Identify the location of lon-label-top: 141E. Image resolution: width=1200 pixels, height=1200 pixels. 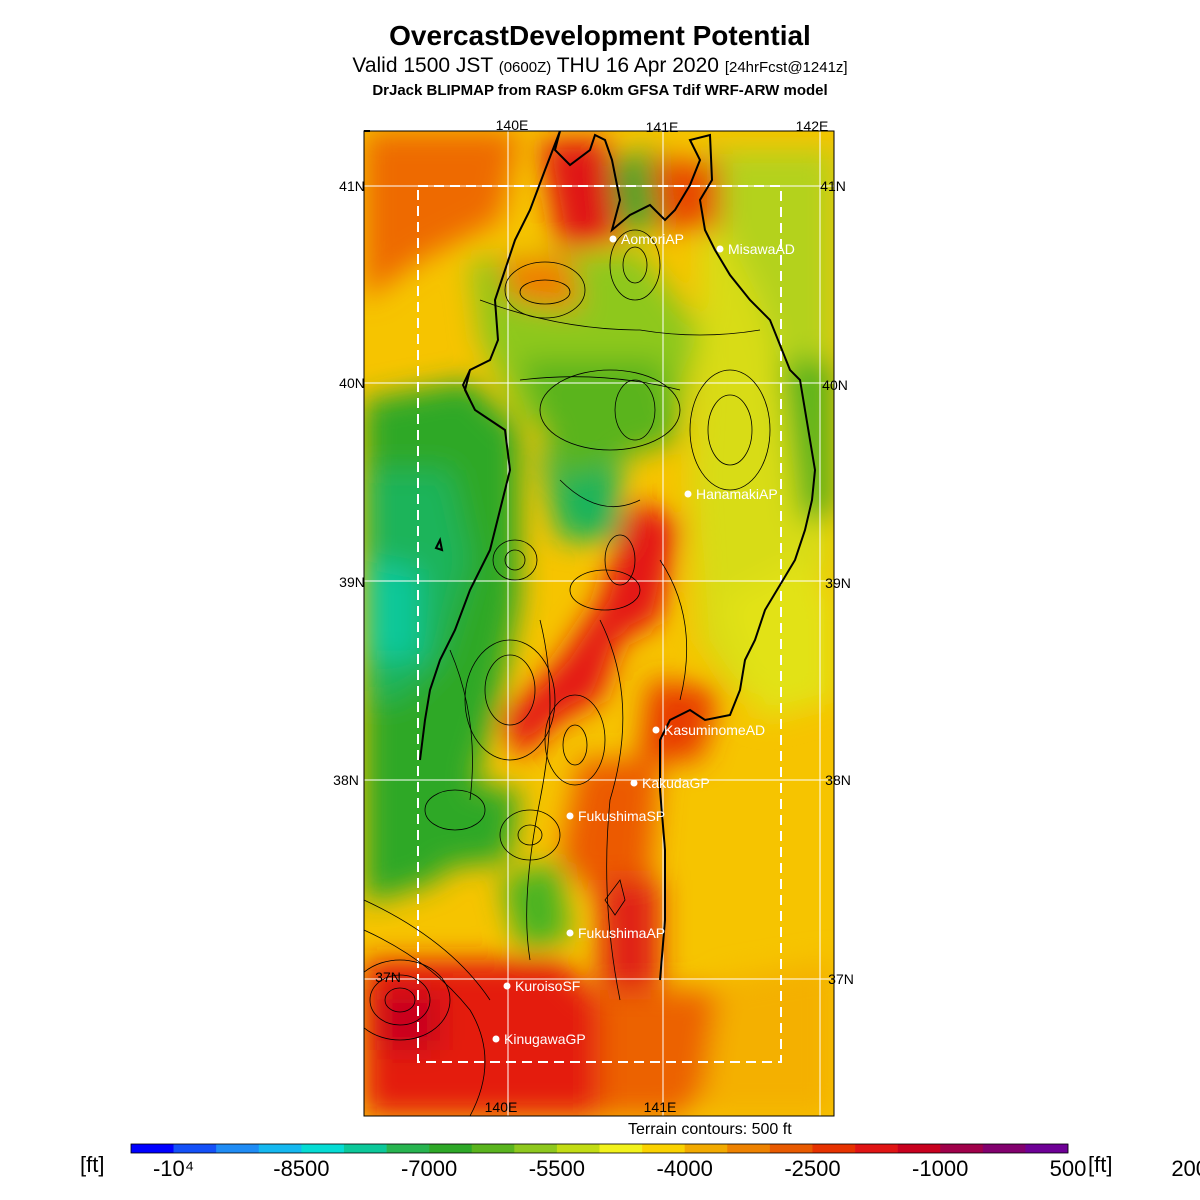
(662, 127).